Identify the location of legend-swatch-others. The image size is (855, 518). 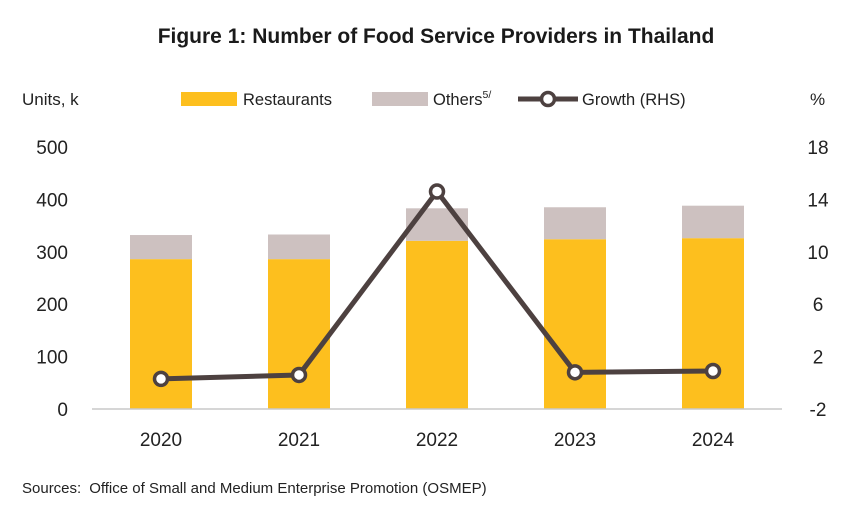
(400, 99).